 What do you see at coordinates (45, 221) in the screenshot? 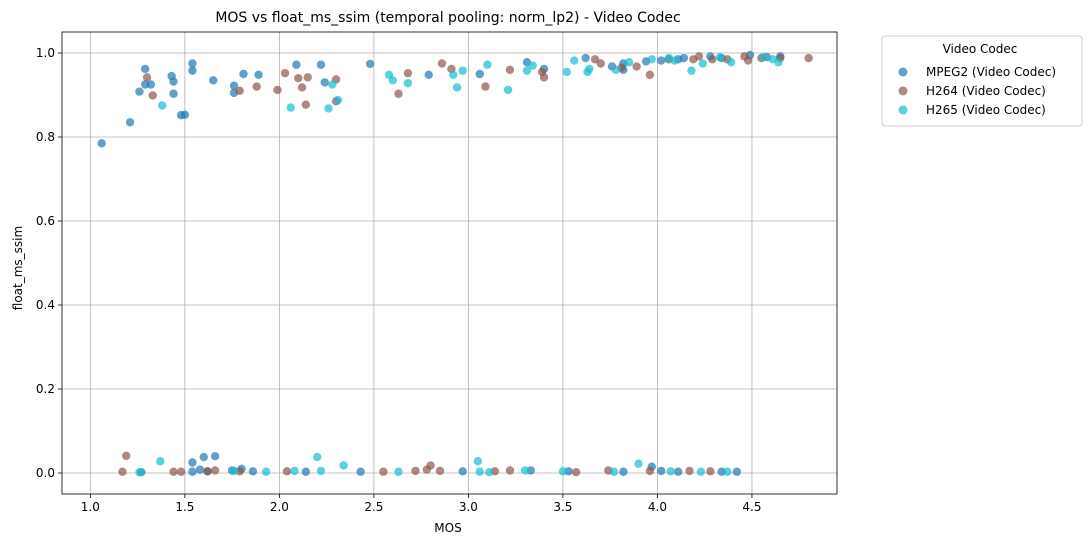
I see `y-tick-label: 0.6` at bounding box center [45, 221].